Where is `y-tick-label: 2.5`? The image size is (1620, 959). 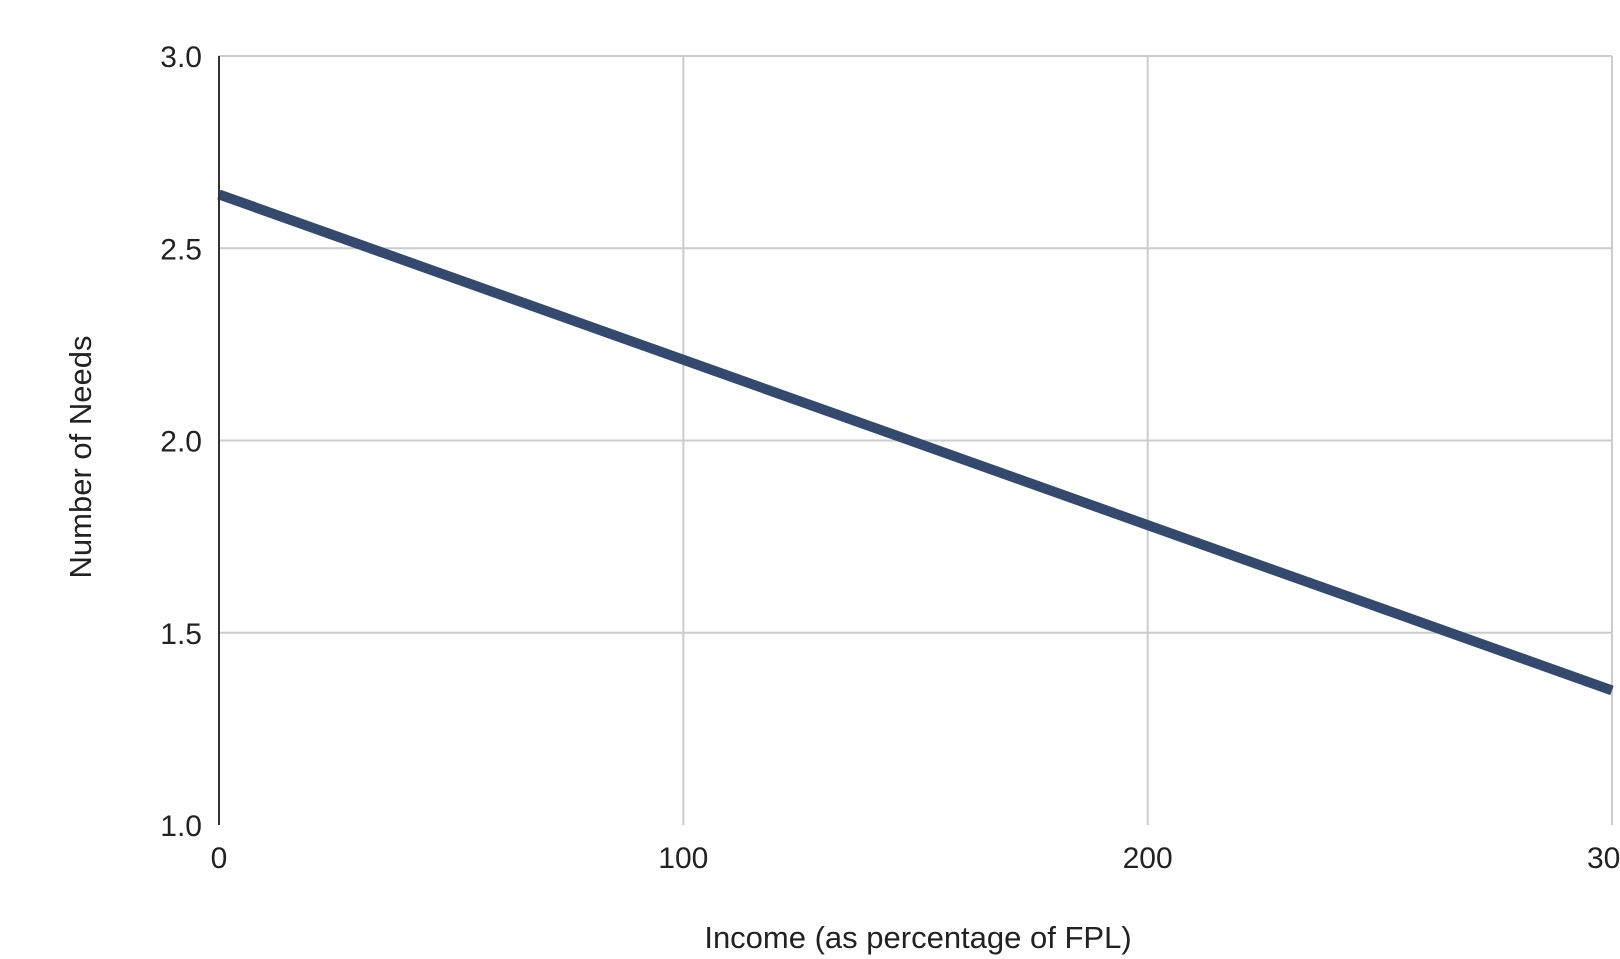
y-tick-label: 2.5 is located at coordinates (181, 249).